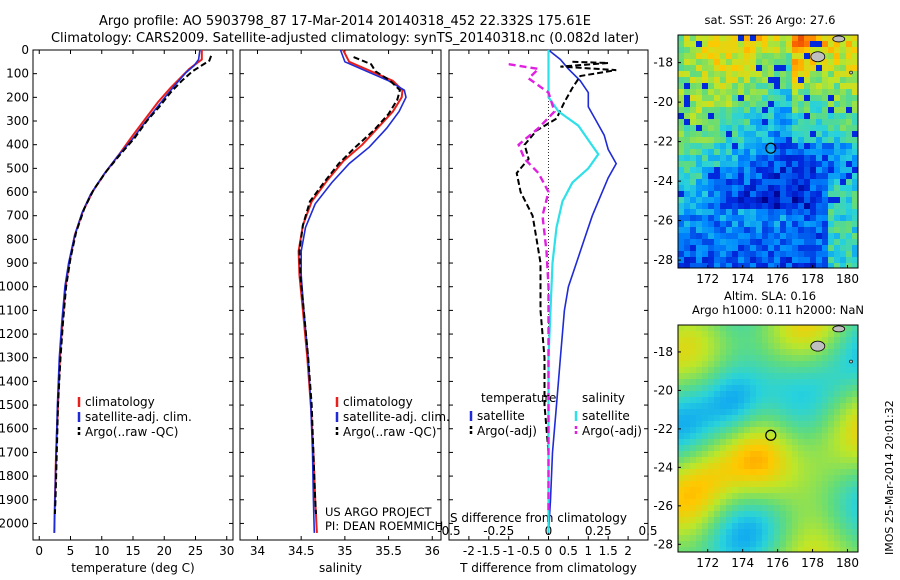 This screenshot has width=900, height=580. Describe the element at coordinates (340, 568) in the screenshot. I see `x-axis-label: salinity` at that location.